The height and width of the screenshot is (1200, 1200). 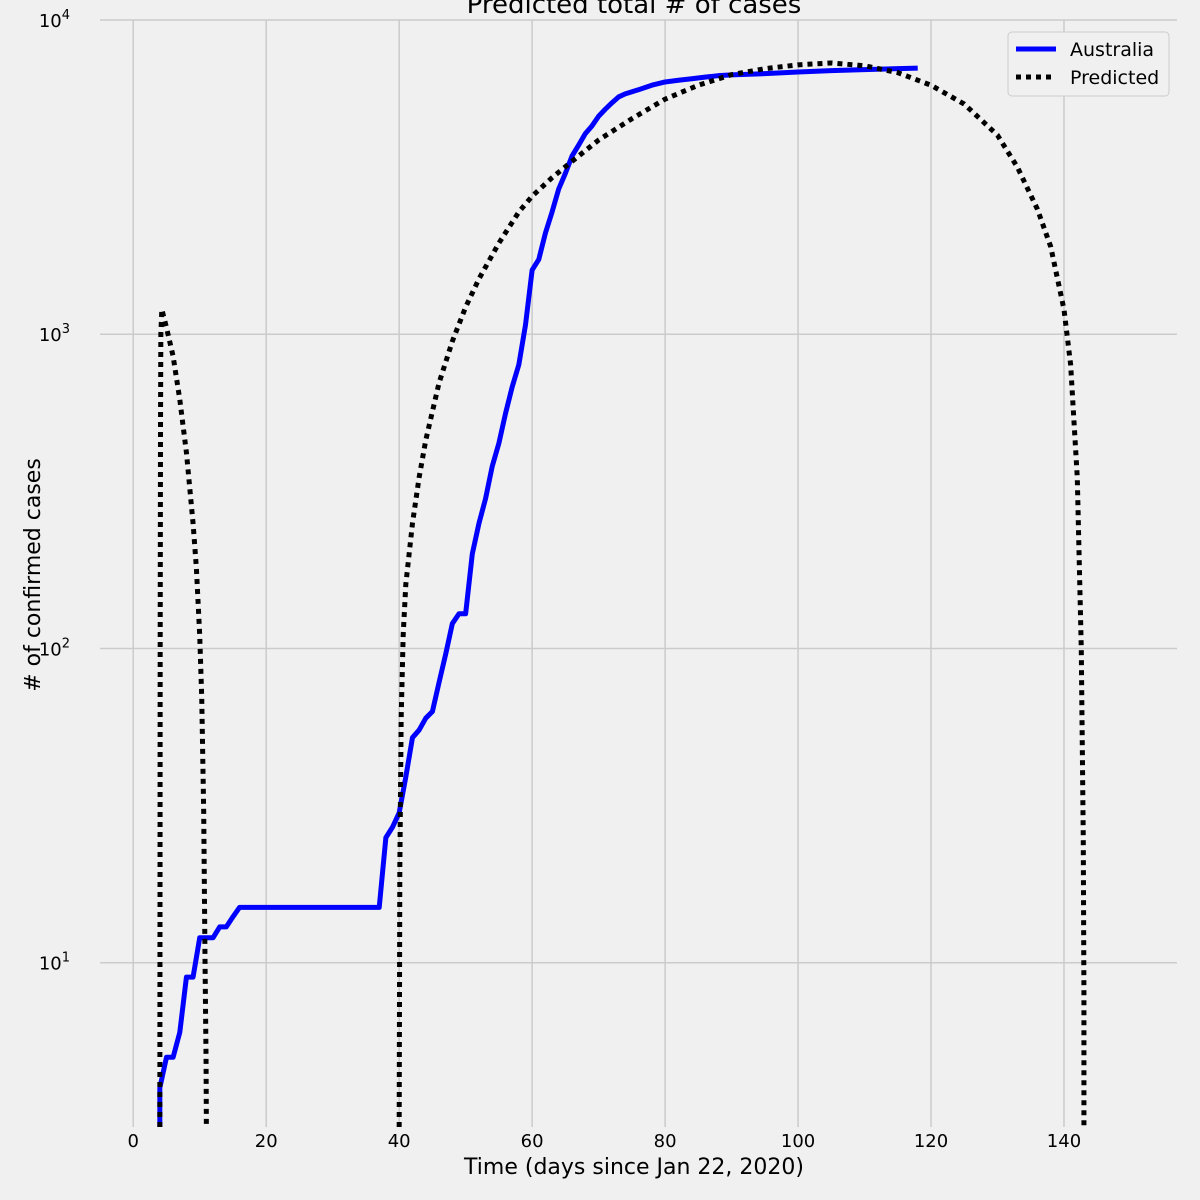 What do you see at coordinates (1112, 50) in the screenshot?
I see `legend-label-australia: Australia` at bounding box center [1112, 50].